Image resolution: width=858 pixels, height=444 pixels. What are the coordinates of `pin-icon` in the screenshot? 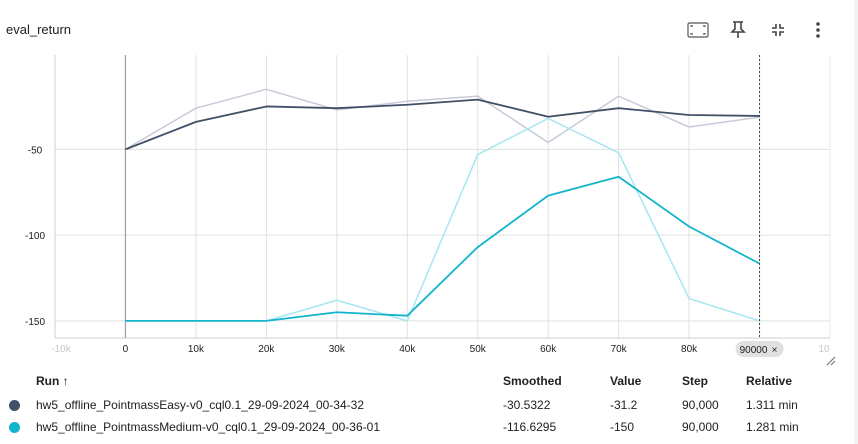 It's located at (738, 29).